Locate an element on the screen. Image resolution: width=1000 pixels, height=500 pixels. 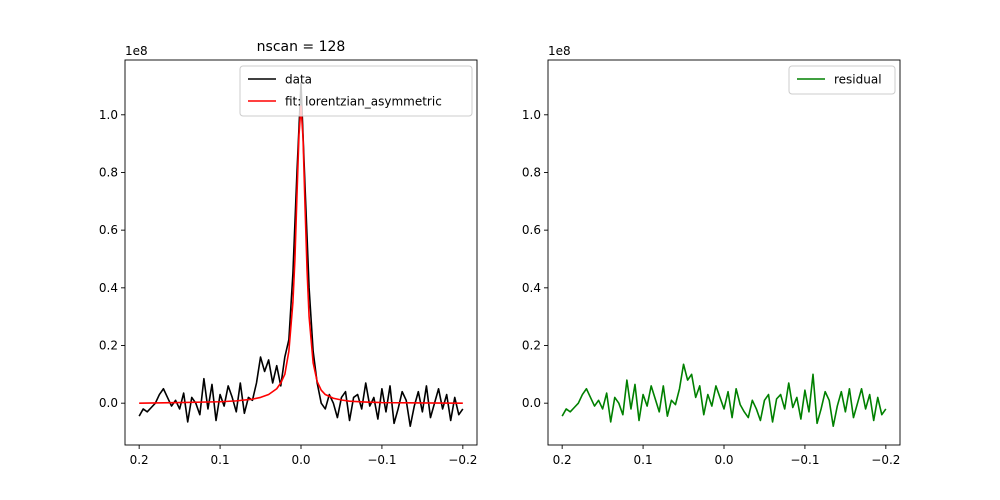
legend-label: data is located at coordinates (298, 80).